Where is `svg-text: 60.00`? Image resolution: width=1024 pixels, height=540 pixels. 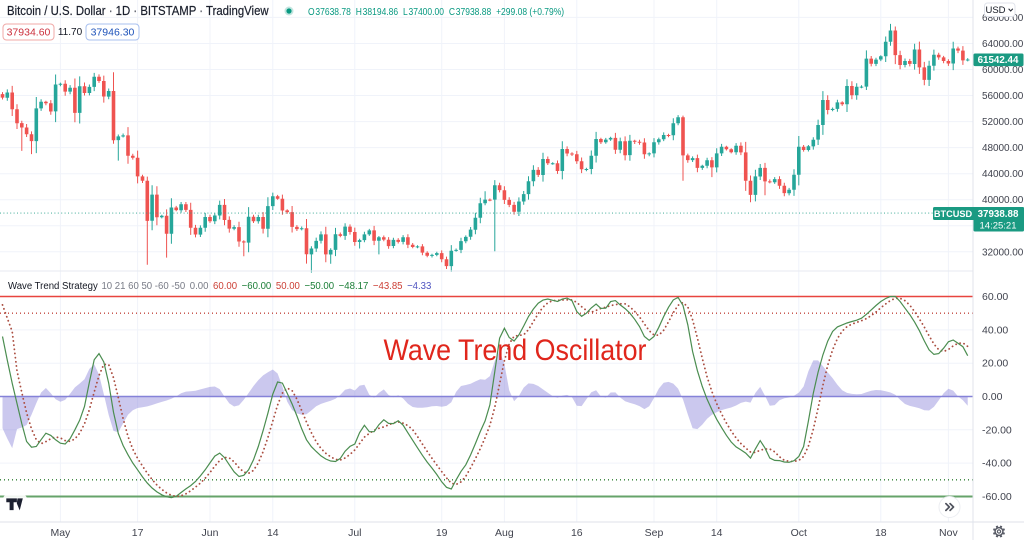 svg-text: 60.00 is located at coordinates (995, 297).